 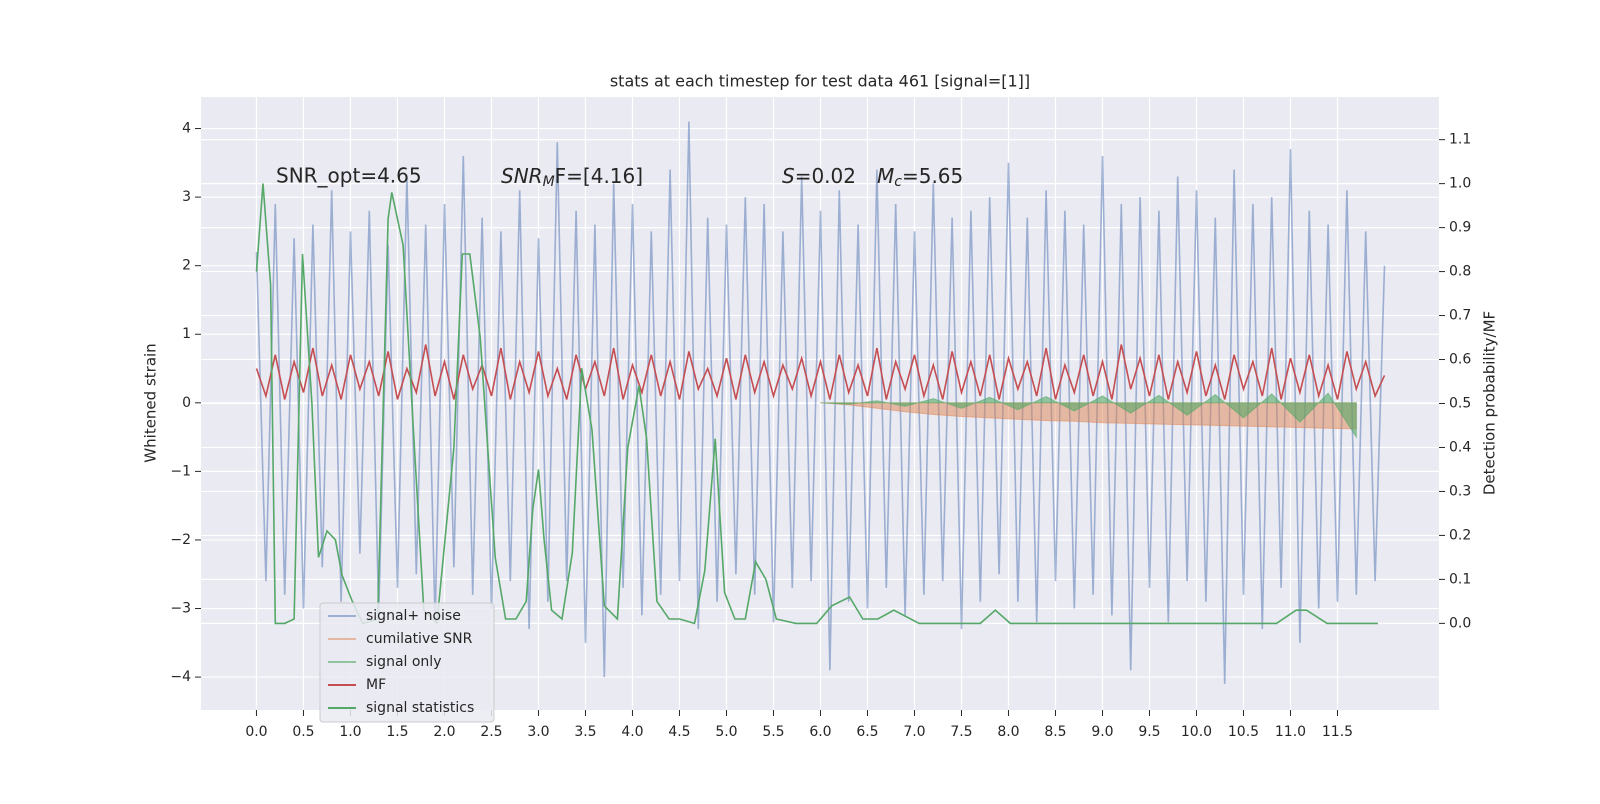 I want to click on x-tick-label: 7.0, so click(x=914, y=732).